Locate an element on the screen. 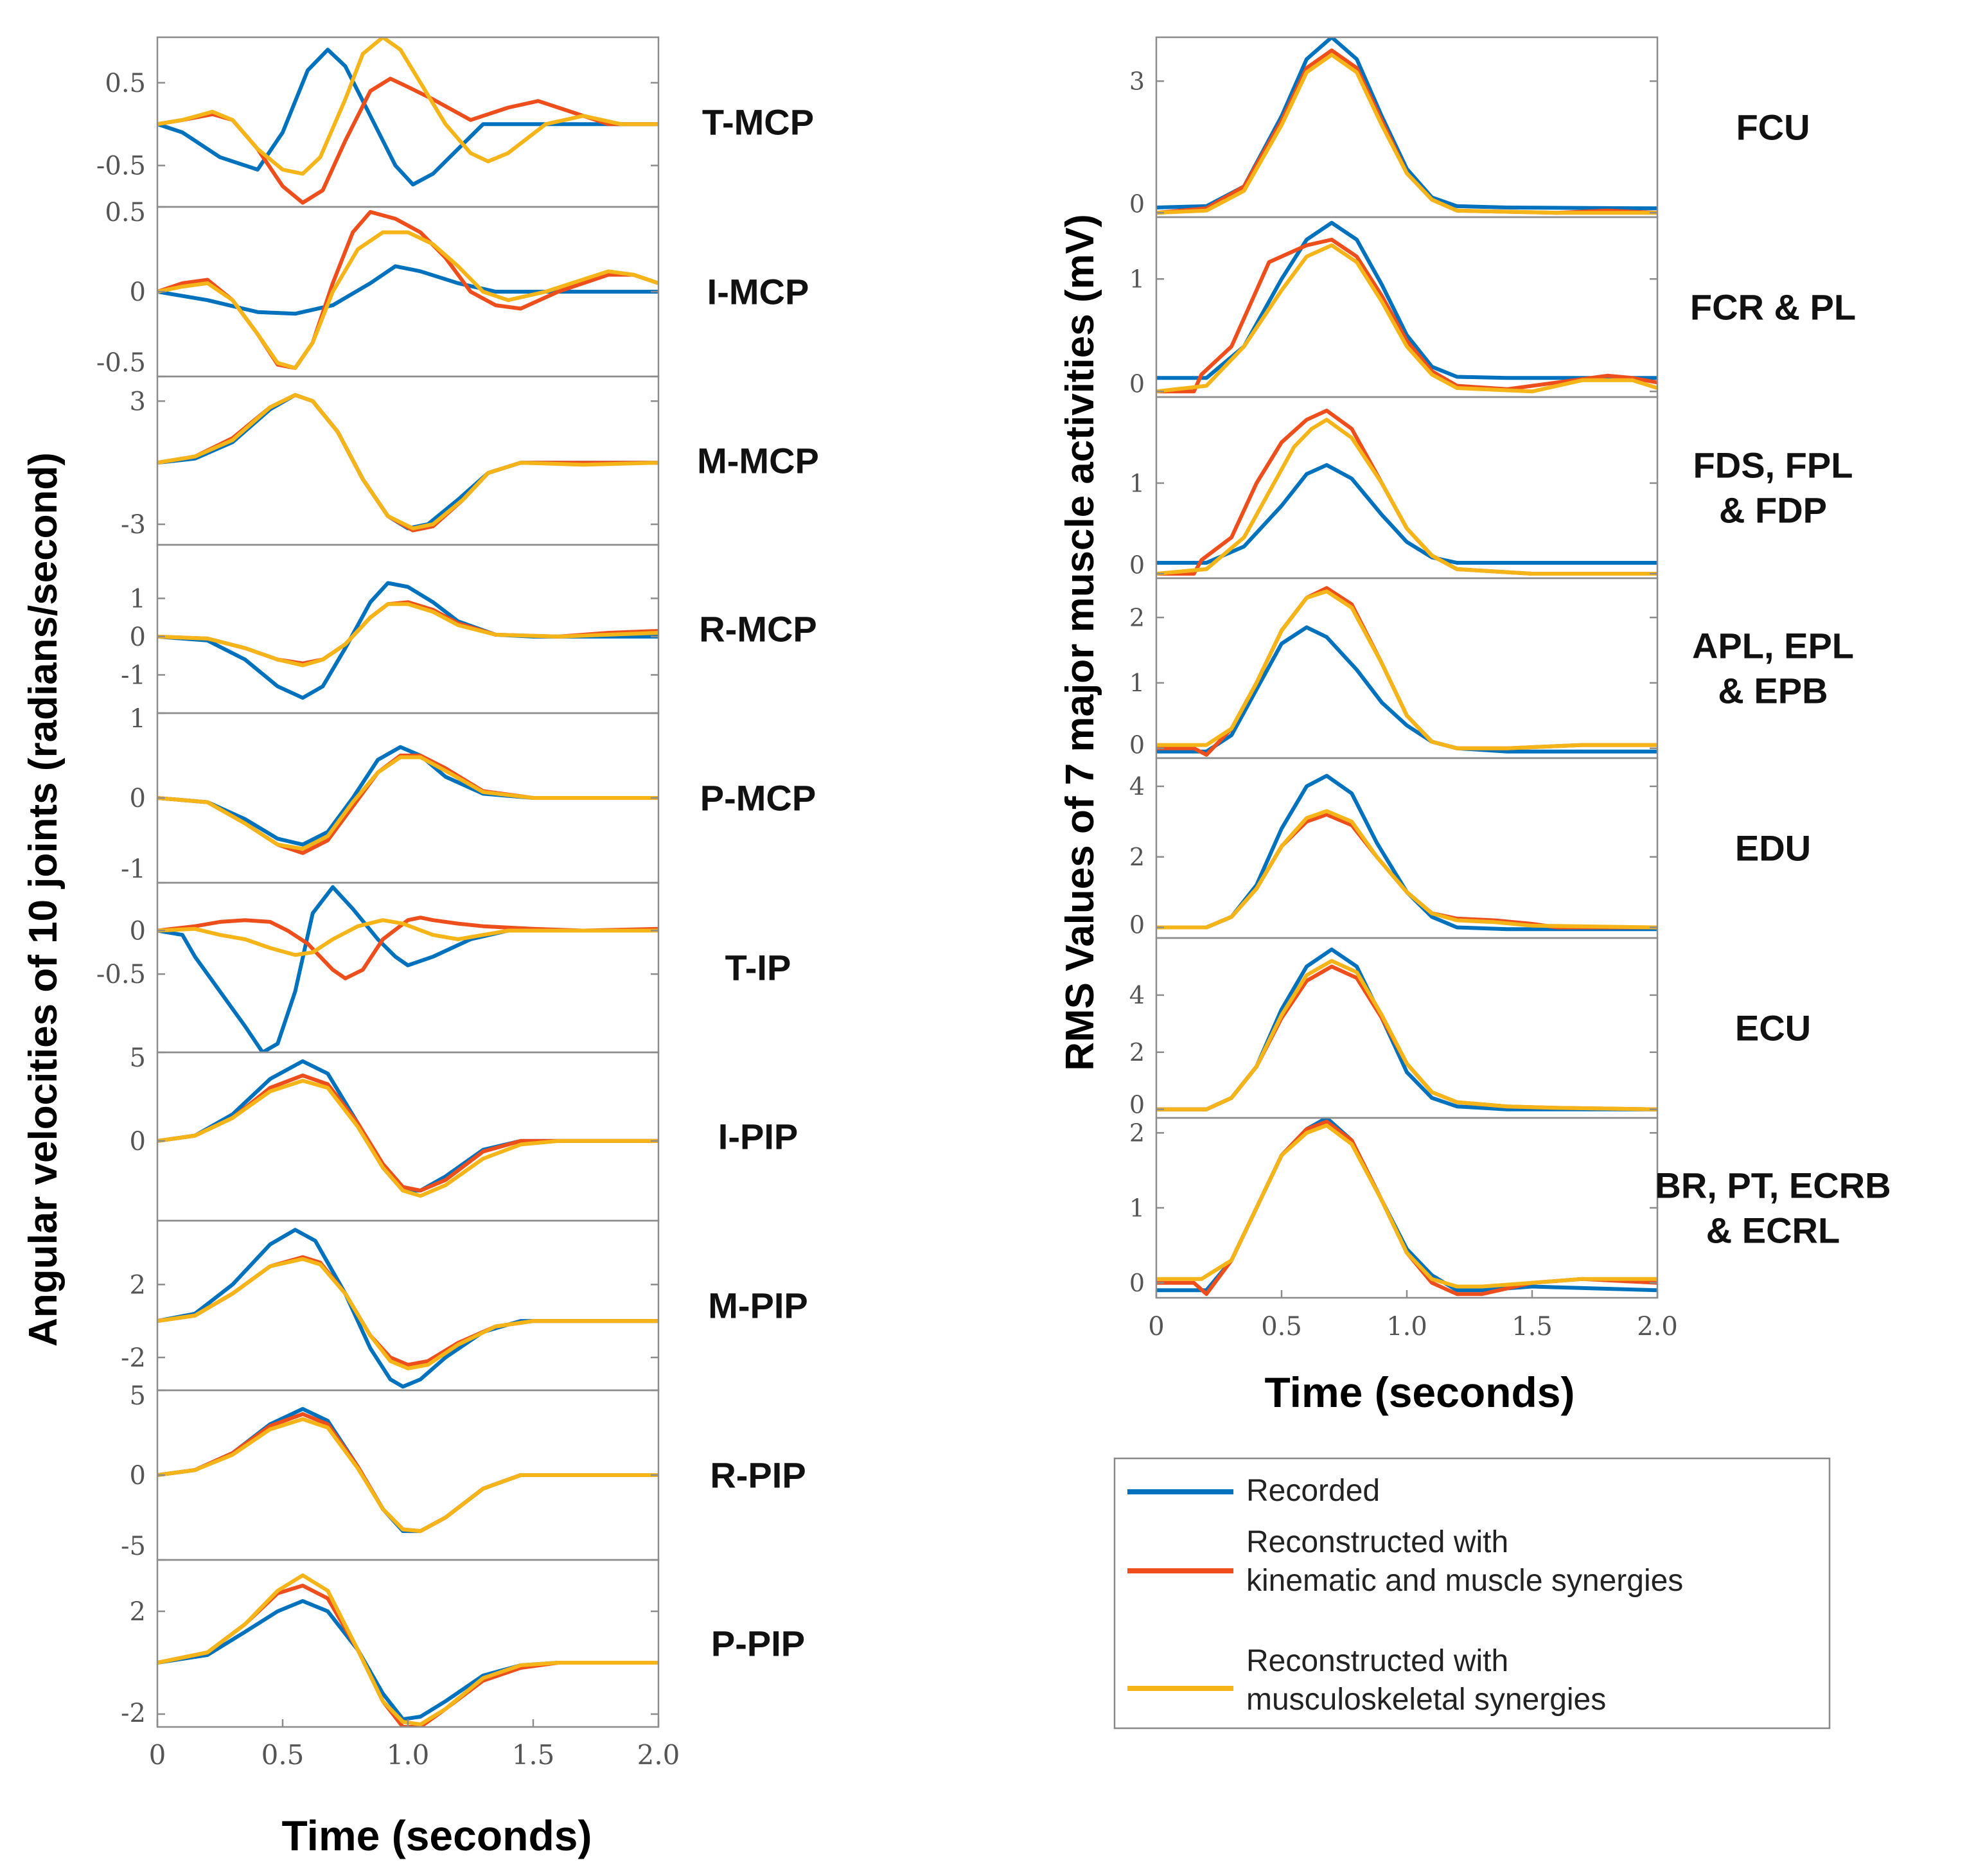 This screenshot has height=1876, width=1985. panel-t-mcp: 0.5 -0.5 T-MCP is located at coordinates (455, 122).